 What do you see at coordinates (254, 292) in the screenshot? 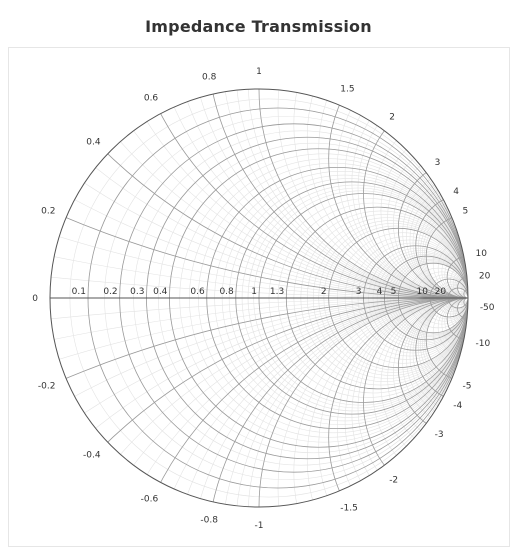
I see `resistance-label: 1` at bounding box center [254, 292].